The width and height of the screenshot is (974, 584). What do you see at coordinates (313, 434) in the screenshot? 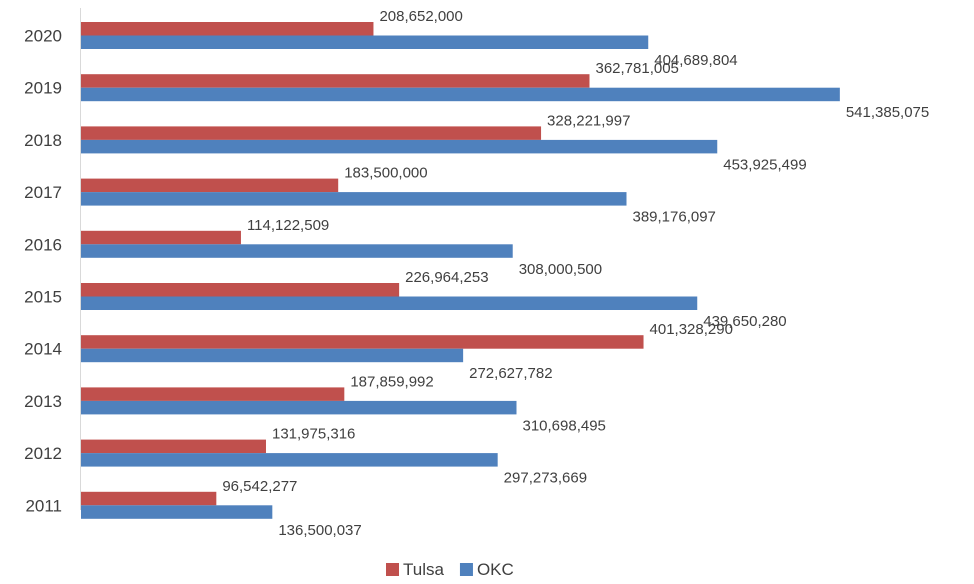
I see `data-label-tulsa-2012: 131,975,316` at bounding box center [313, 434].